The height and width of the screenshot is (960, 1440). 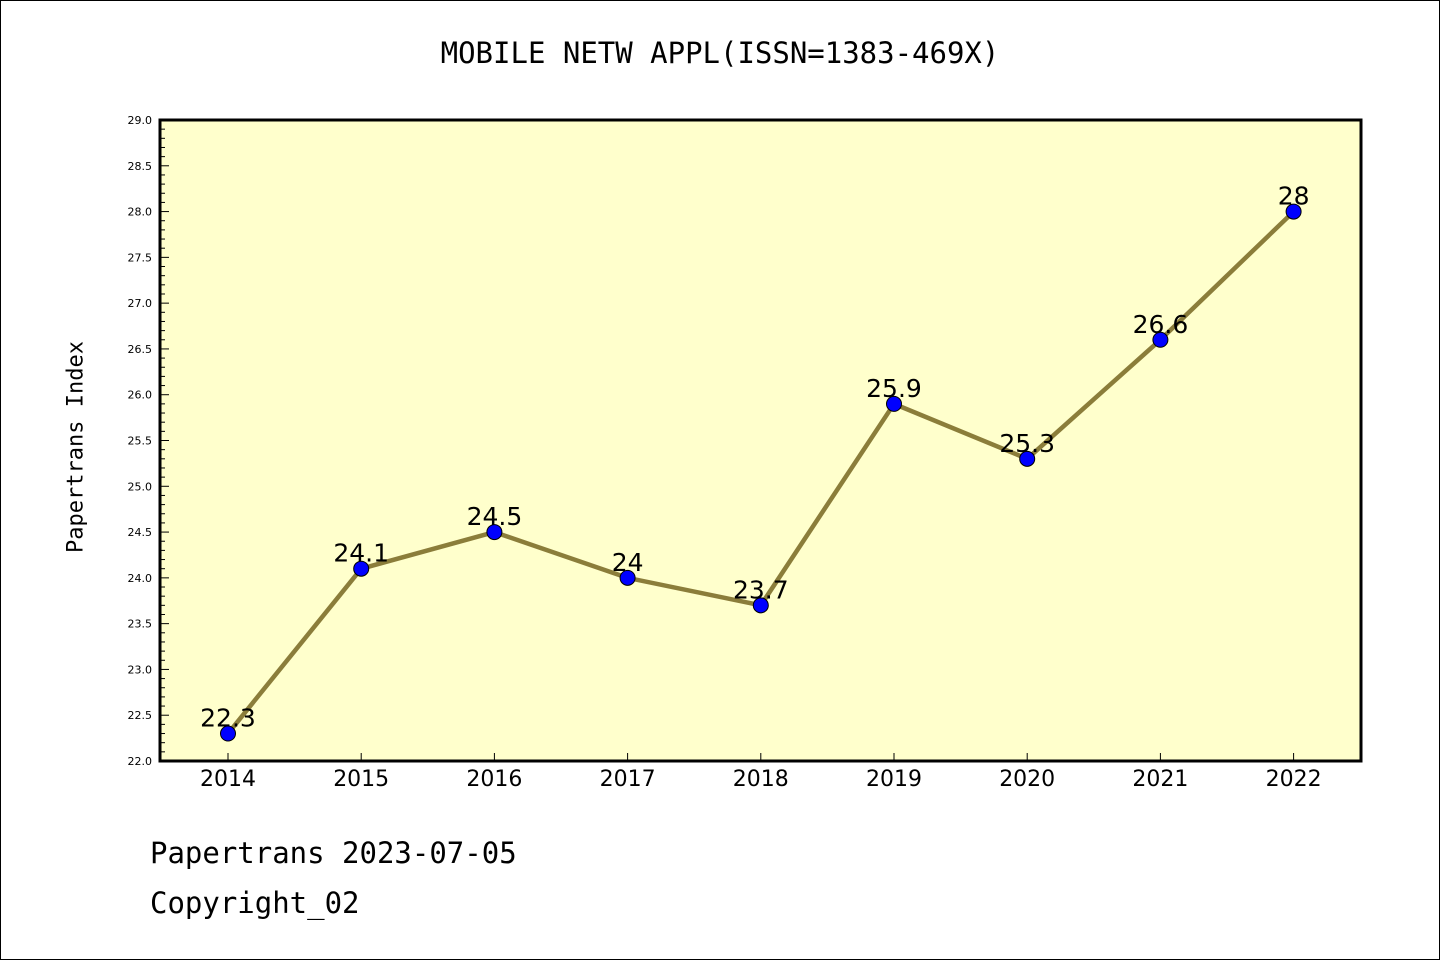 What do you see at coordinates (228, 779) in the screenshot?
I see `x-tick-label: 2014` at bounding box center [228, 779].